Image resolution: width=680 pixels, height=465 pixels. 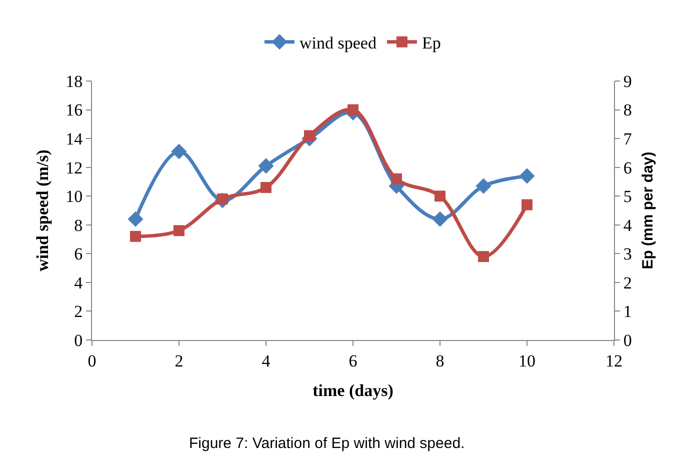 I want to click on x-tick-label: 6, so click(x=353, y=360).